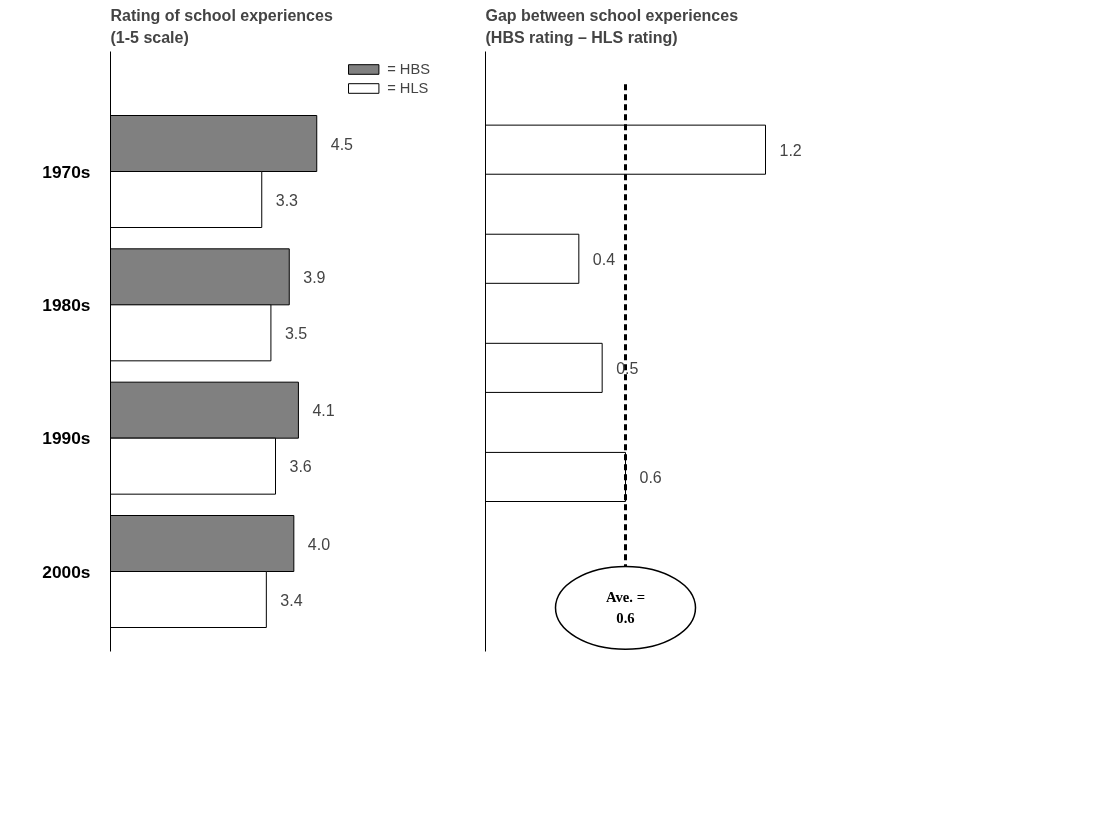 The height and width of the screenshot is (840, 1113). What do you see at coordinates (790, 150) in the screenshot?
I see `data-label: 1.2` at bounding box center [790, 150].